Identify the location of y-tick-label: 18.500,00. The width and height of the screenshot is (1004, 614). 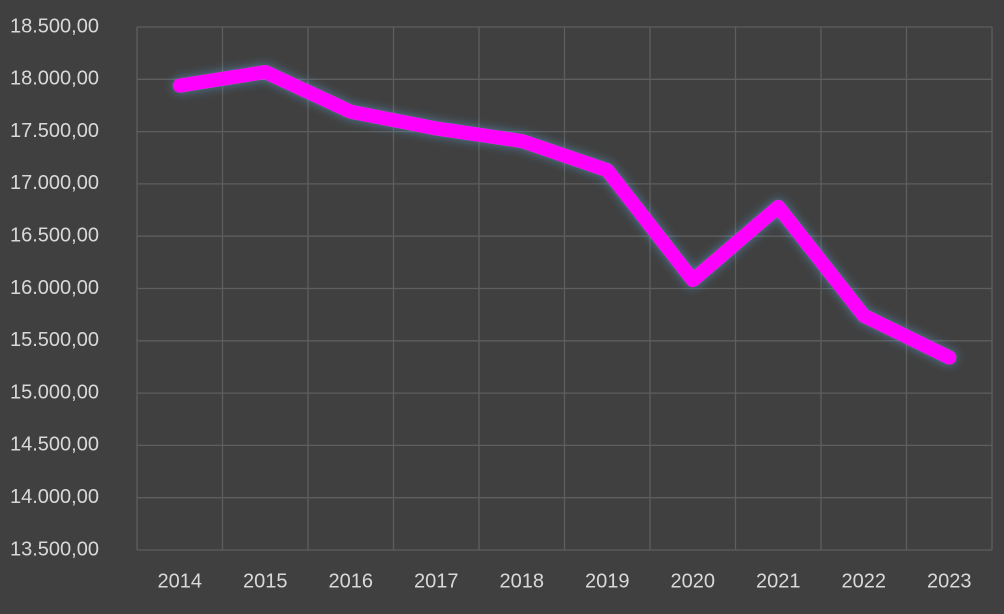
(54, 26).